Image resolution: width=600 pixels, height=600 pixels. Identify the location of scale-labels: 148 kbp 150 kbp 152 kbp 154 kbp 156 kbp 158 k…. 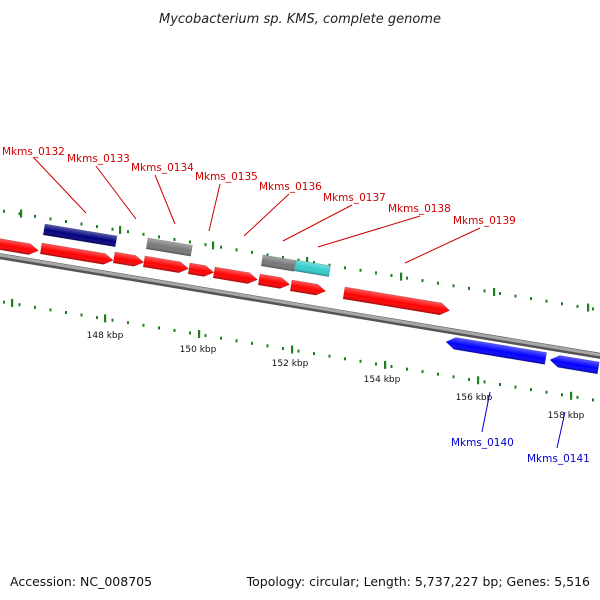
(336, 376).